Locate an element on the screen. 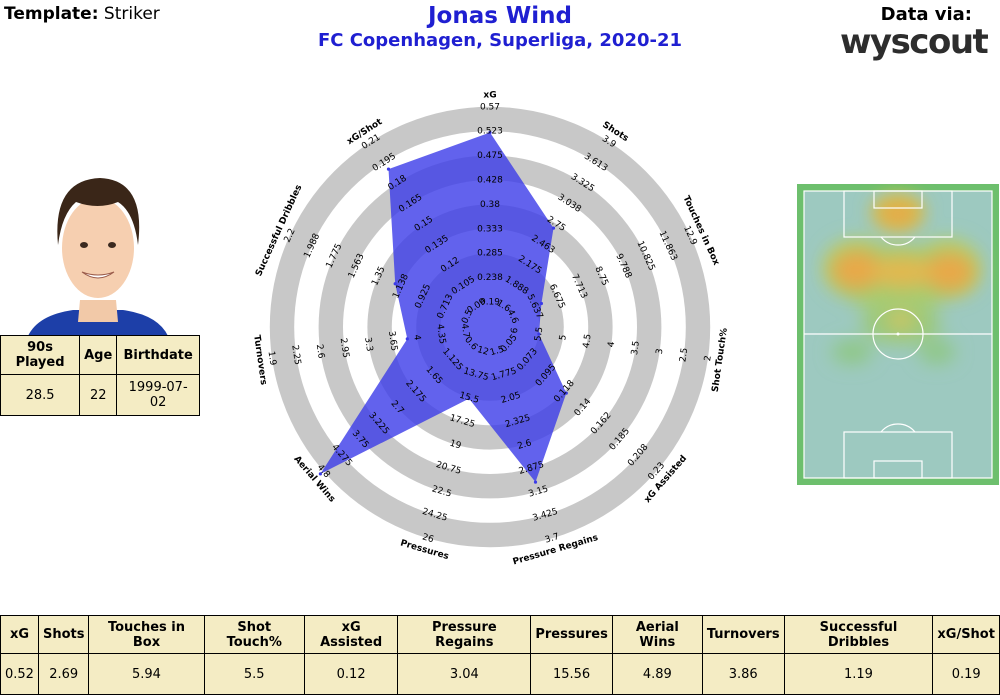 This screenshot has height=700, width=1000. radar-tick-label: 4.35 is located at coordinates (440, 333).